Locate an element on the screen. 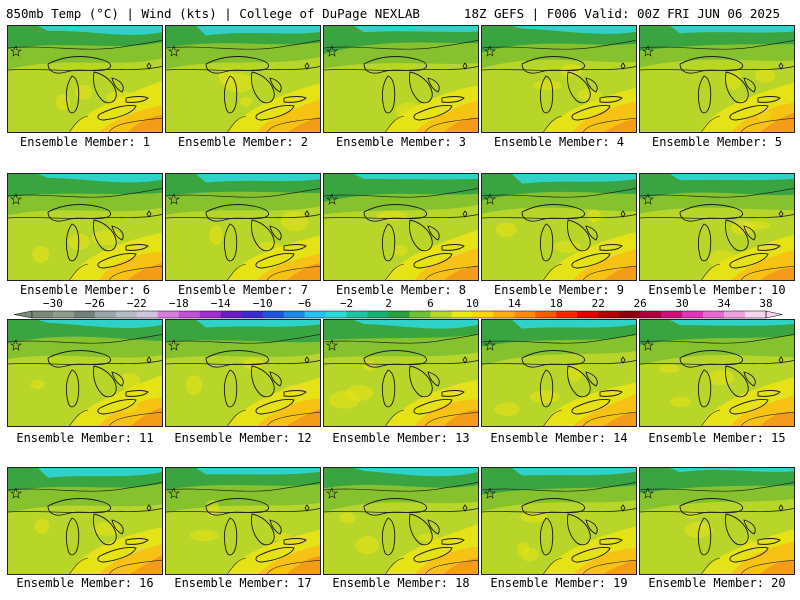  ensemble-member-label: Ensemble Member: 8 is located at coordinates (401, 290).